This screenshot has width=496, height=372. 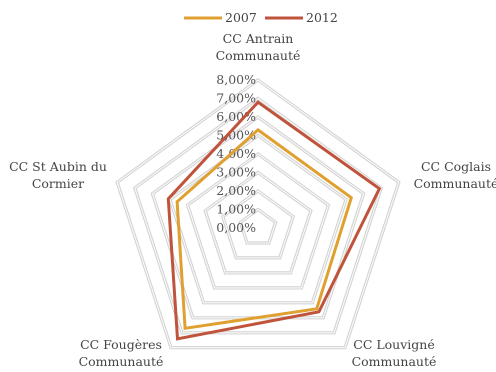 What do you see at coordinates (261, 17) in the screenshot?
I see `legend: 2007 2012` at bounding box center [261, 17].